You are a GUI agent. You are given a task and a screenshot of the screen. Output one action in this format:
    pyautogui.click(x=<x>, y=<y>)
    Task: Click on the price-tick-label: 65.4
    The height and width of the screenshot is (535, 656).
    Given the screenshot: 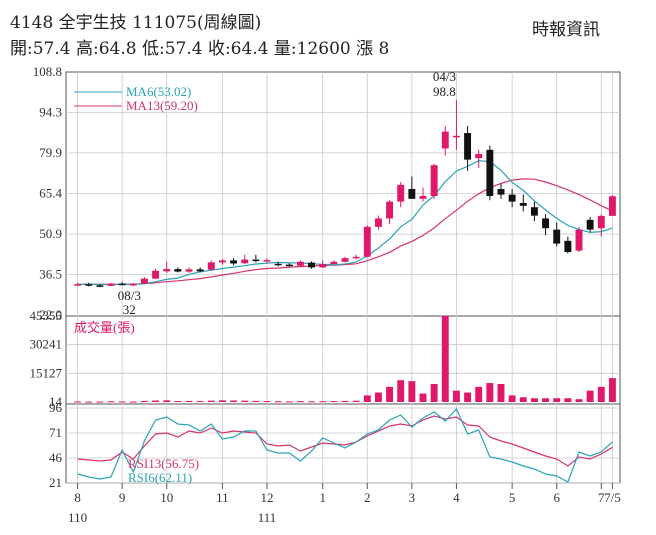 What is the action you would take?
    pyautogui.click(x=50, y=193)
    